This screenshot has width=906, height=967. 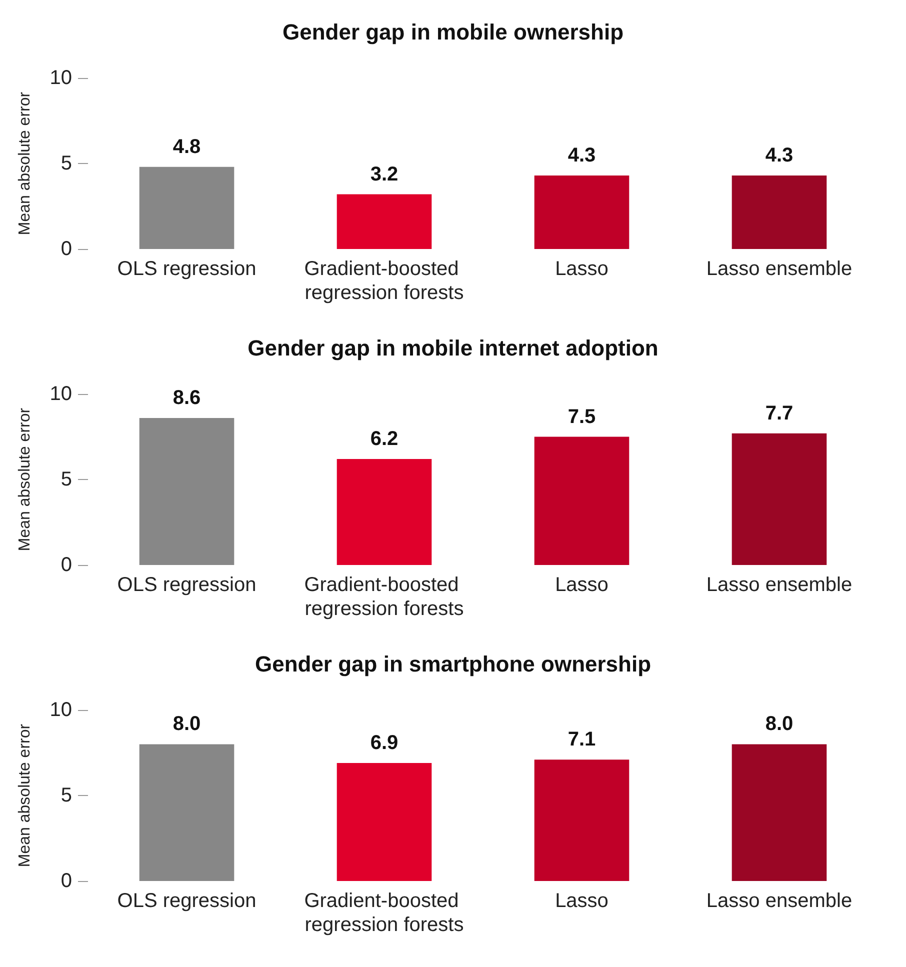 What do you see at coordinates (186, 147) in the screenshot?
I see `data-label: 4.8` at bounding box center [186, 147].